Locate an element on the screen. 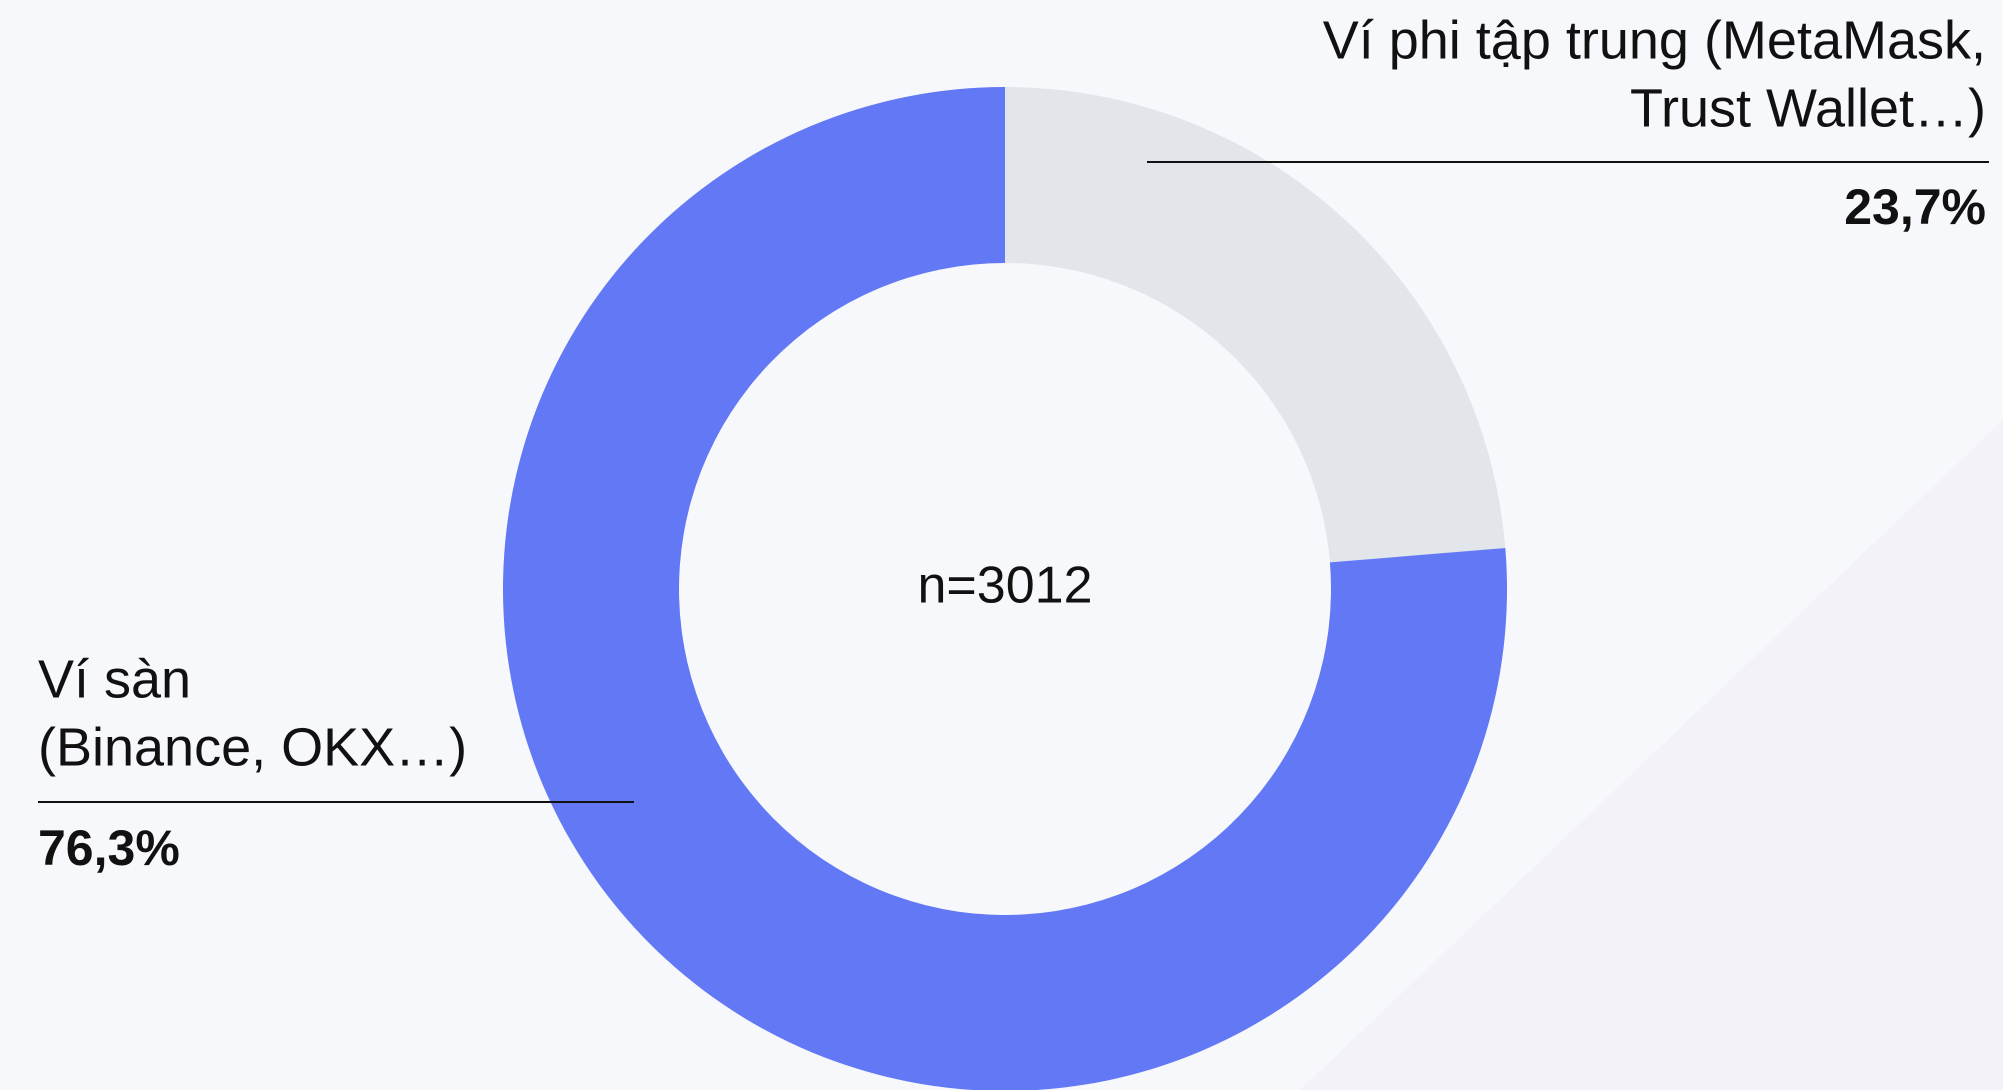 This screenshot has width=2003, height=1090. slice-label: Trust Wallet…) is located at coordinates (1808, 108).